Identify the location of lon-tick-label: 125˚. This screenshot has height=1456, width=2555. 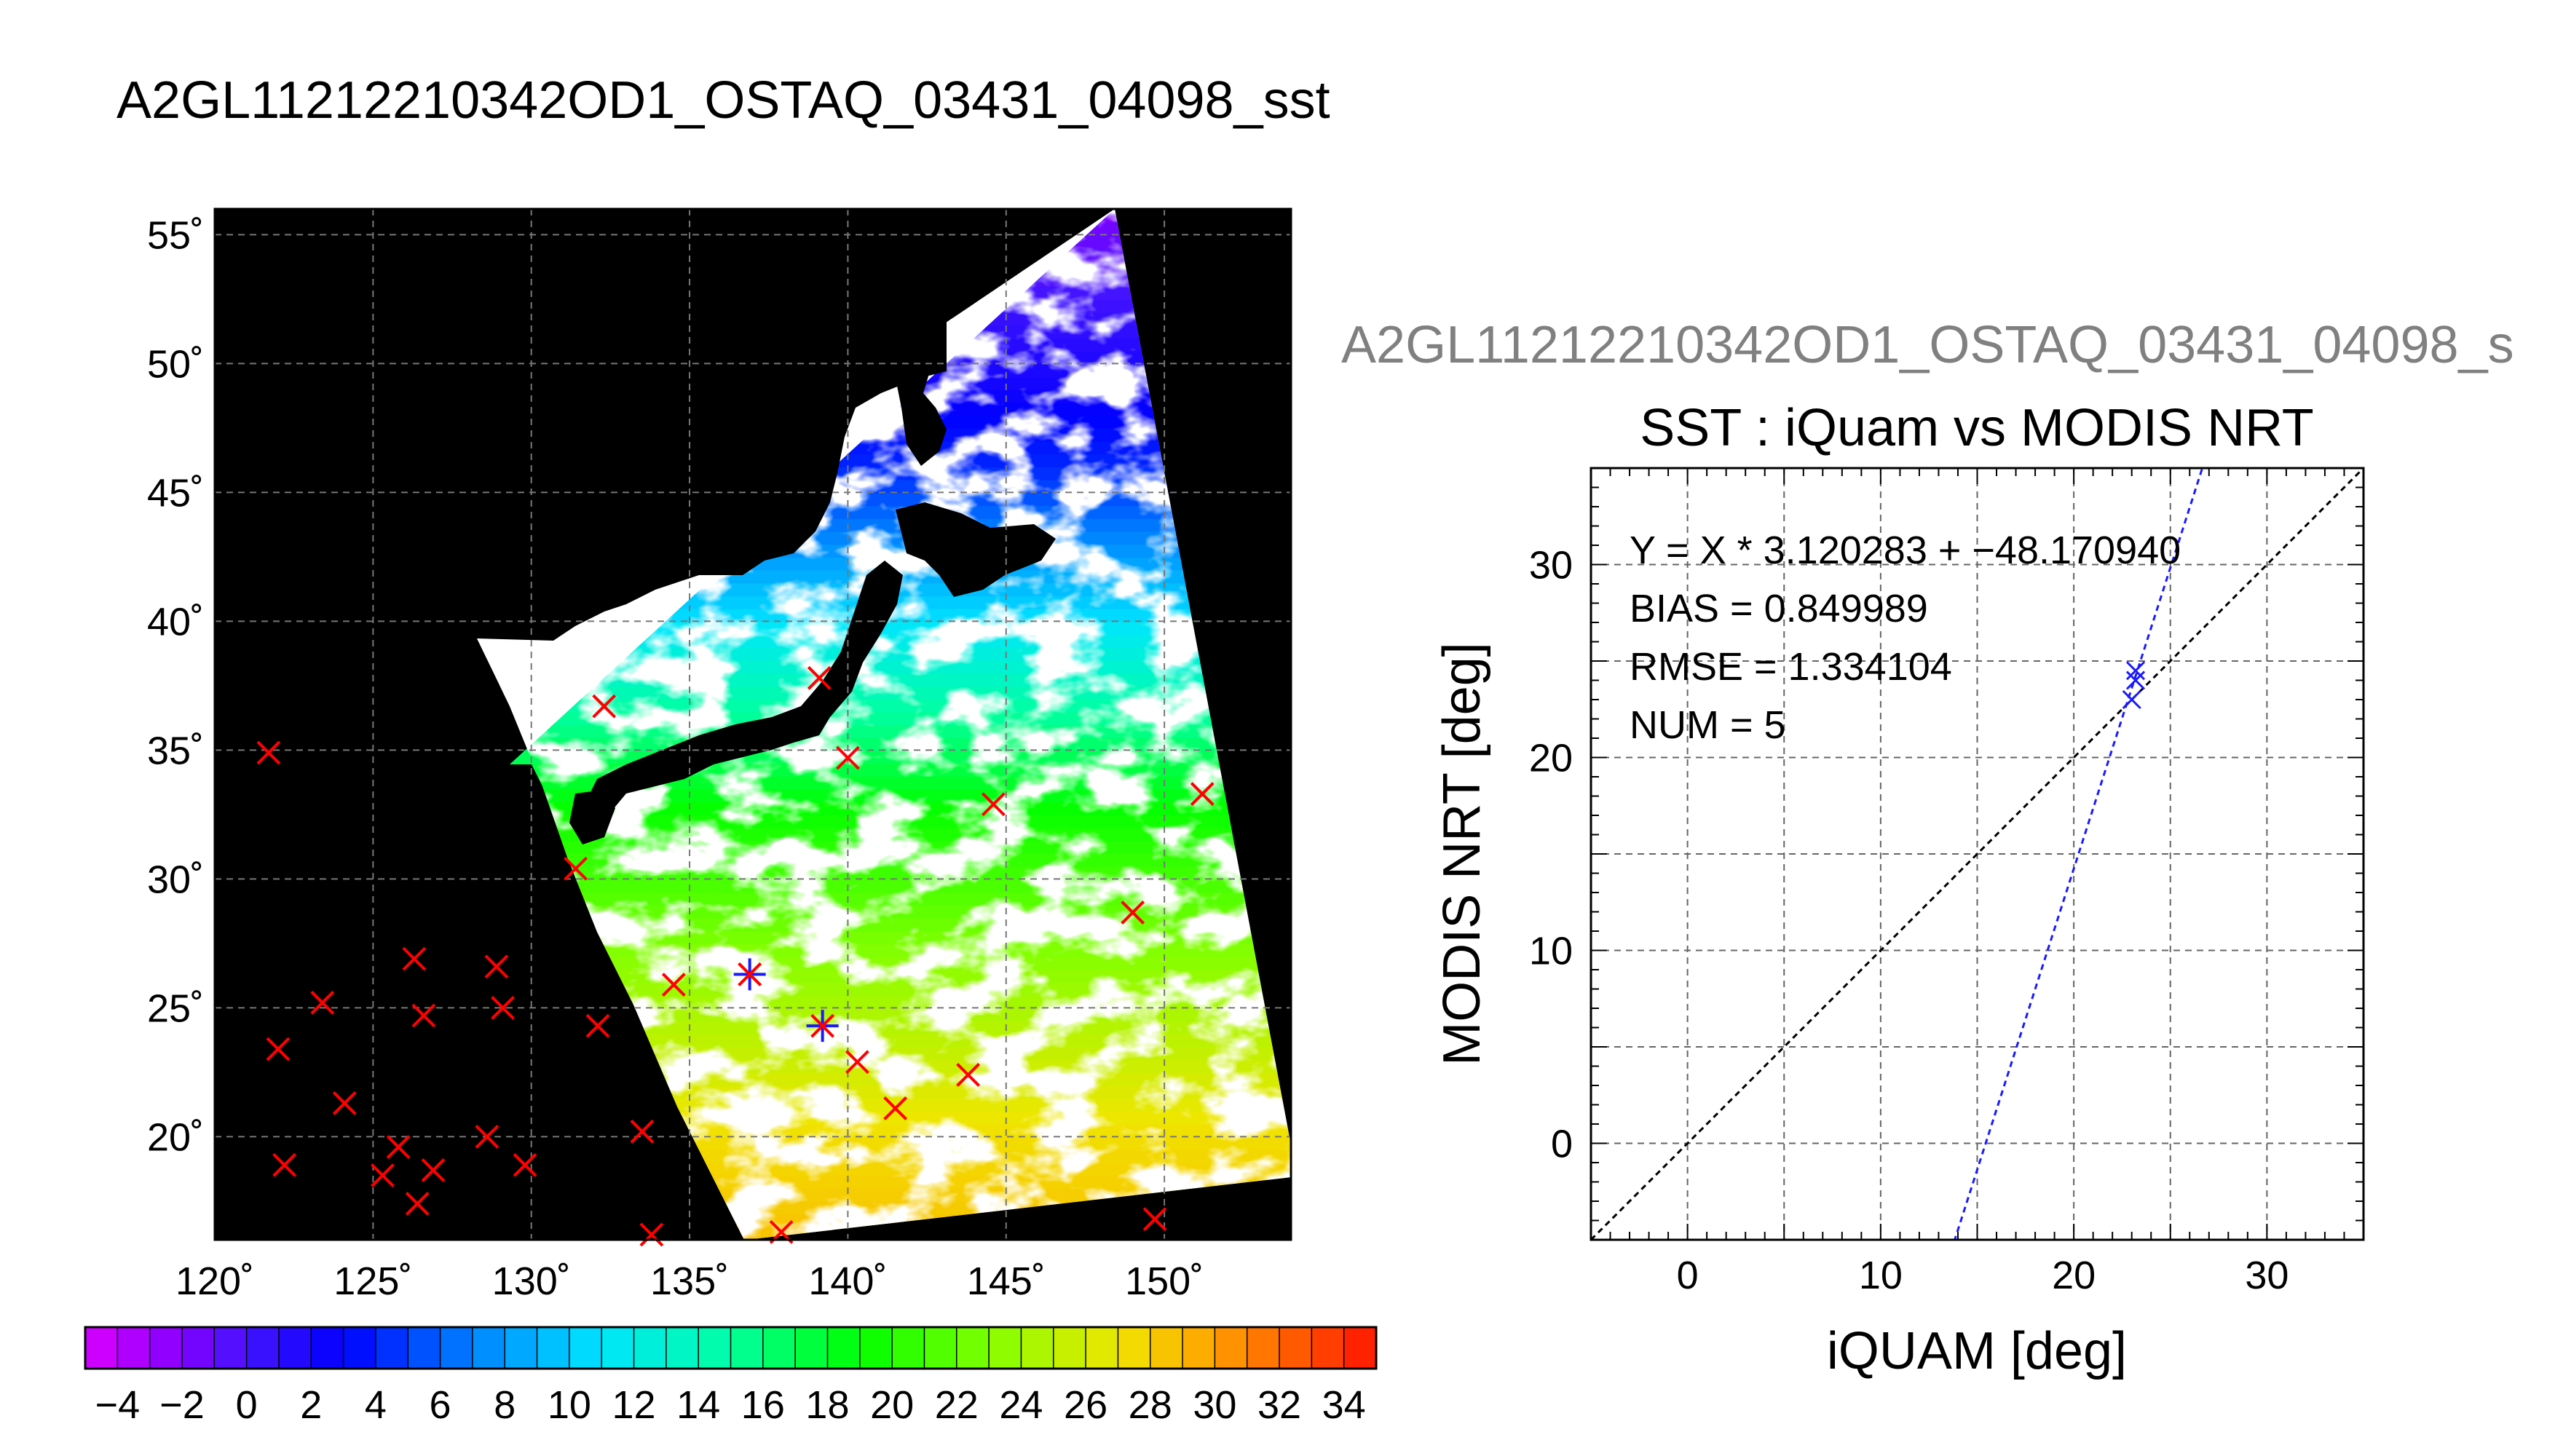
(372, 1281).